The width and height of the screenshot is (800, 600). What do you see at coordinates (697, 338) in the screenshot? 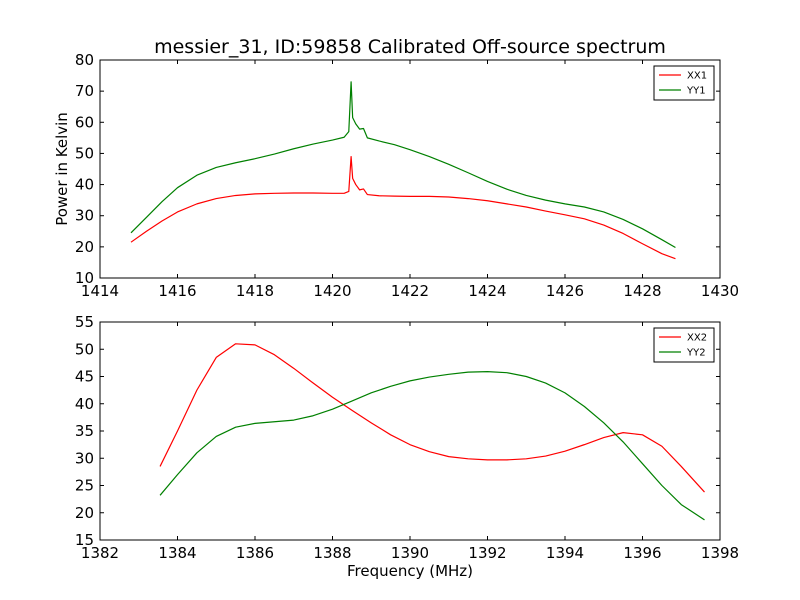
I see `legend-xx2-label: XX2` at bounding box center [697, 338].